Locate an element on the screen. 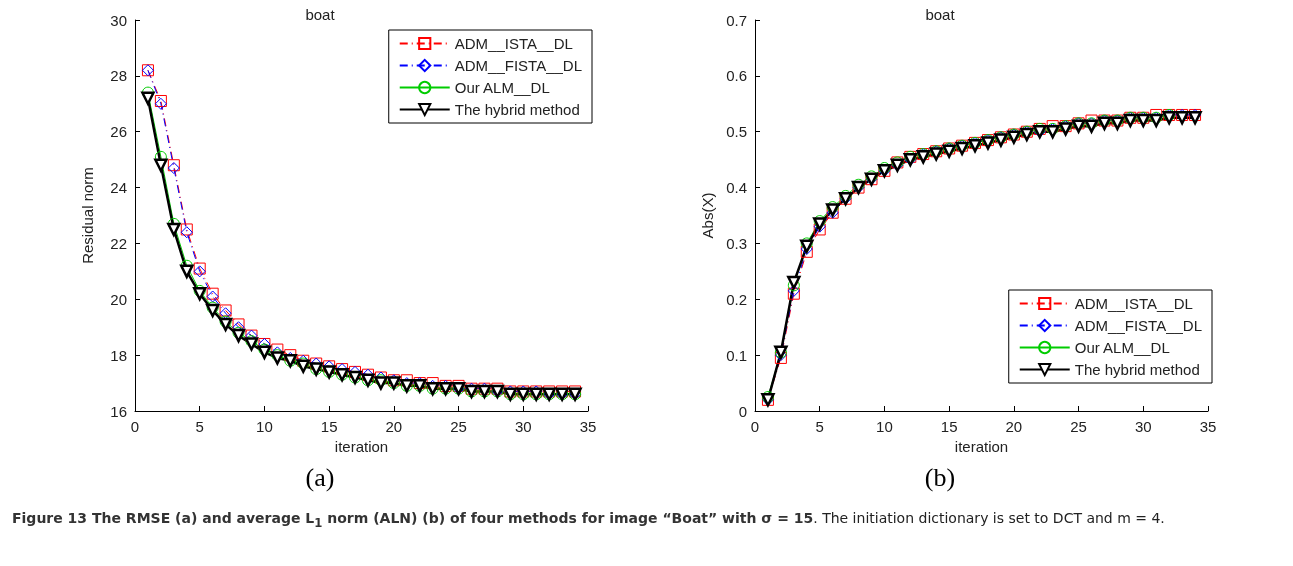 This screenshot has width=1293, height=566. y-axis-title: Residual norm is located at coordinates (87, 215).